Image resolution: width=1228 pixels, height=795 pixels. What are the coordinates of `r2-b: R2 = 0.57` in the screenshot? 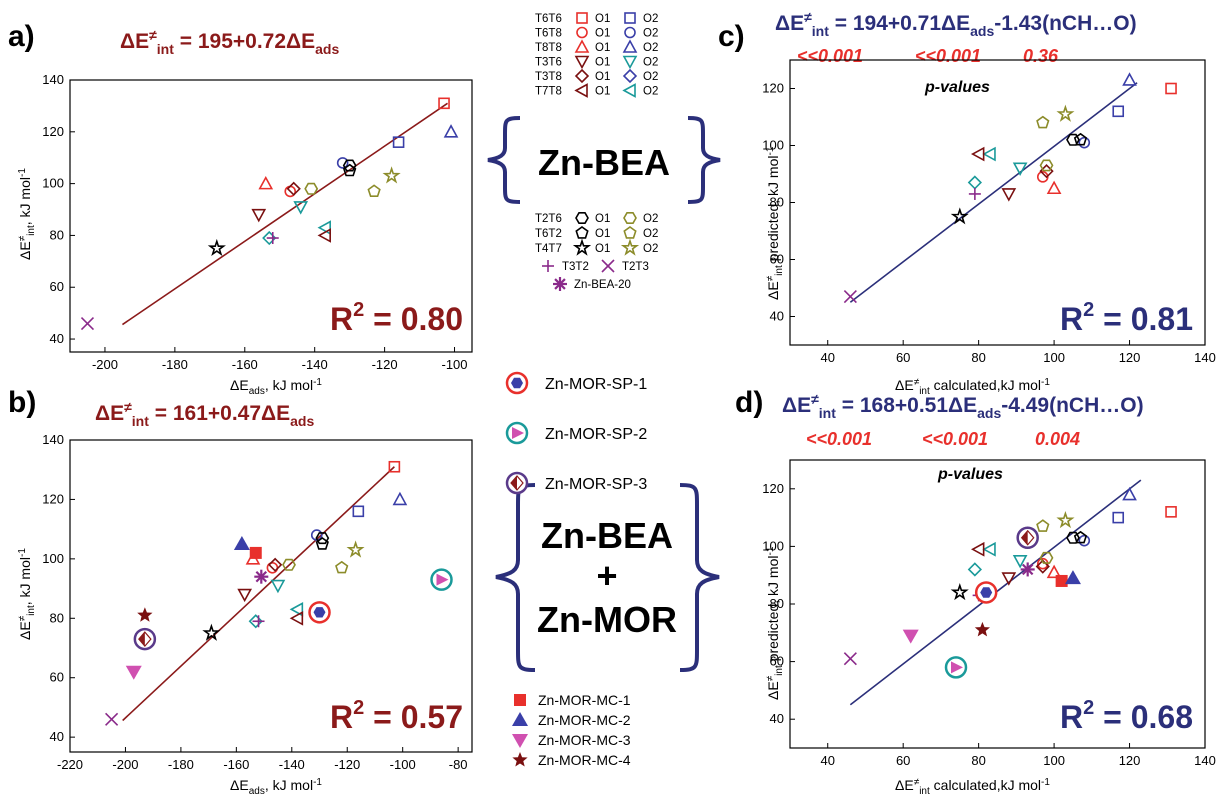 It's located at (396, 716).